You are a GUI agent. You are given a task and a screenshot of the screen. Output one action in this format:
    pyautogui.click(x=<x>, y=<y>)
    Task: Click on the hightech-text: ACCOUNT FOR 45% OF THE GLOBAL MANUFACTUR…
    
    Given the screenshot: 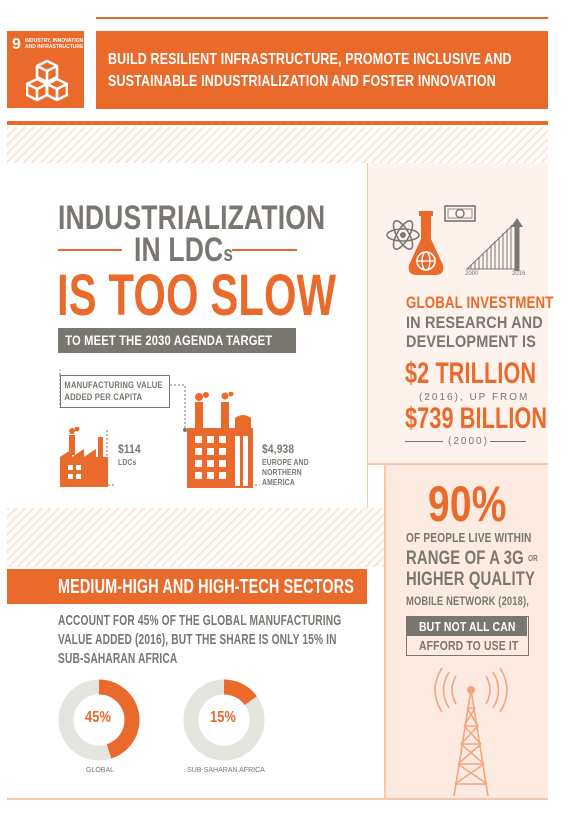 What is the action you would take?
    pyautogui.click(x=200, y=639)
    